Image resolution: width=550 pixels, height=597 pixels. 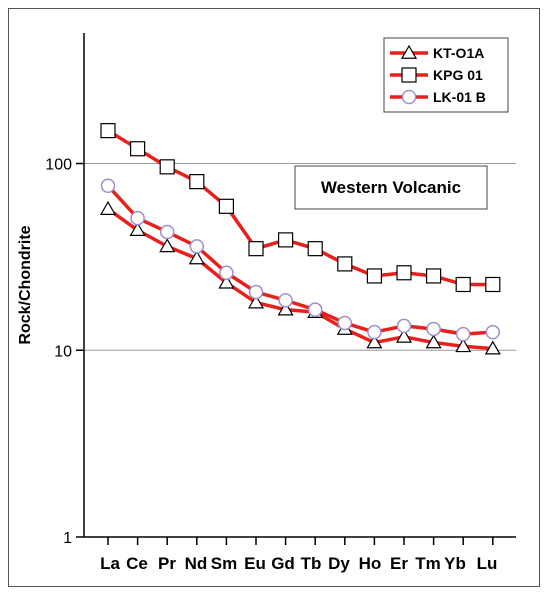 I want to click on annotation-box, so click(x=391, y=187).